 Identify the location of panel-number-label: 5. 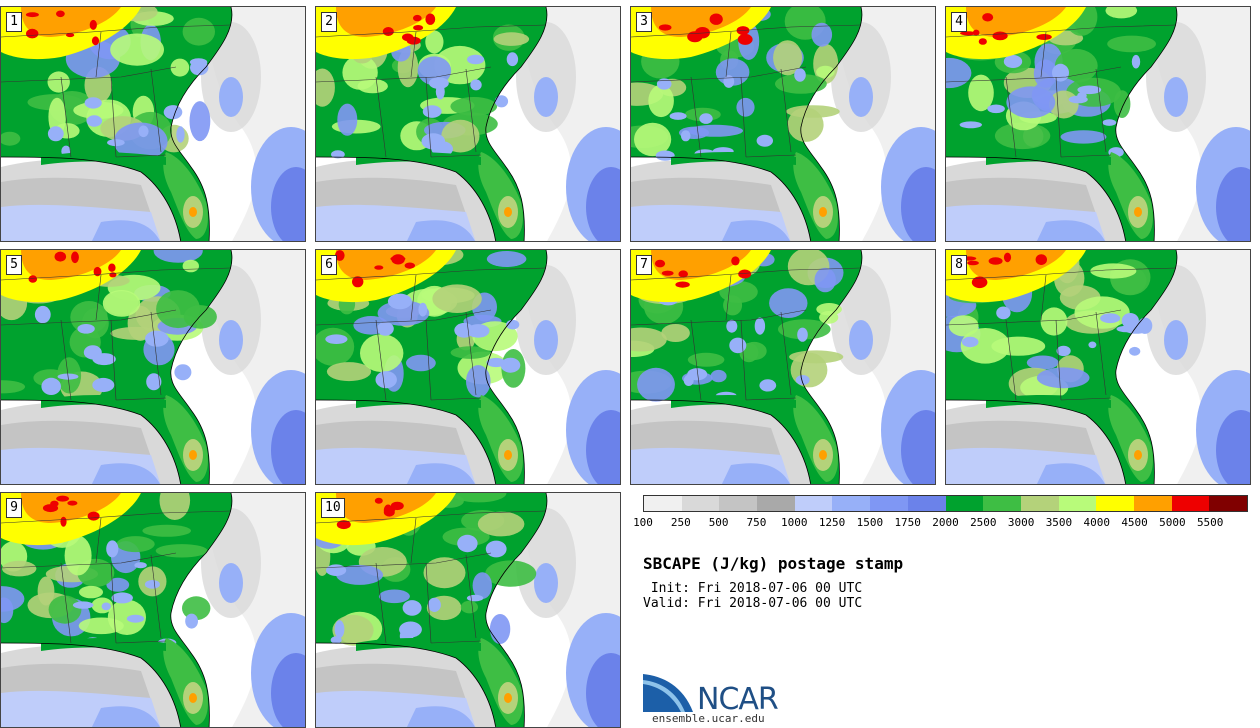
(14, 265).